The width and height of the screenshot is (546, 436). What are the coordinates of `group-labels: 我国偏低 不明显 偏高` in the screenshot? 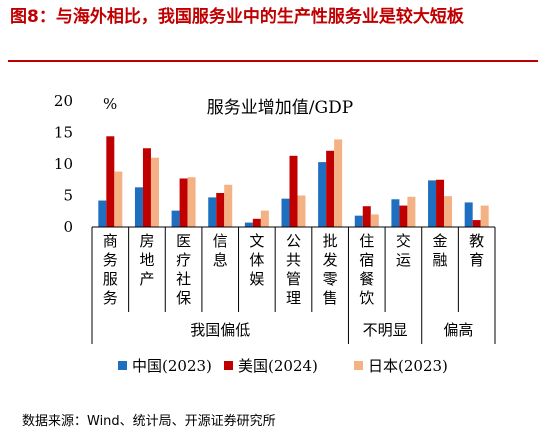 It's located at (331, 330).